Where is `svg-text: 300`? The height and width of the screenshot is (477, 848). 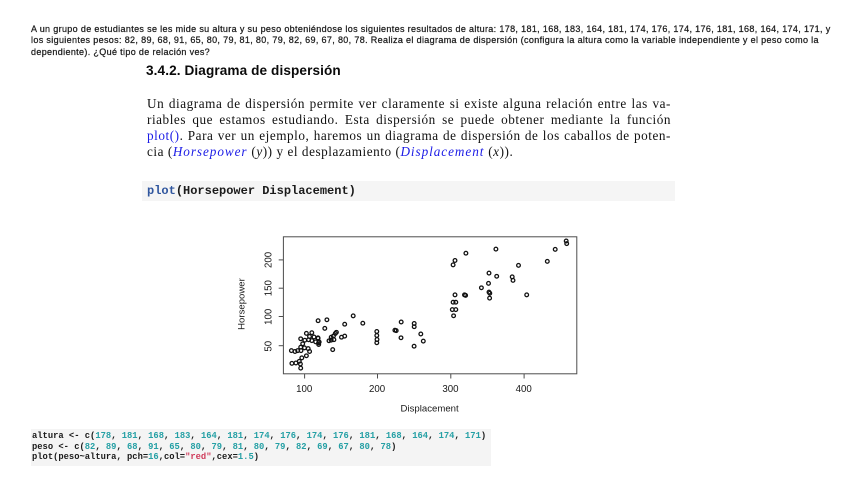
svg-text: 300 is located at coordinates (450, 389).